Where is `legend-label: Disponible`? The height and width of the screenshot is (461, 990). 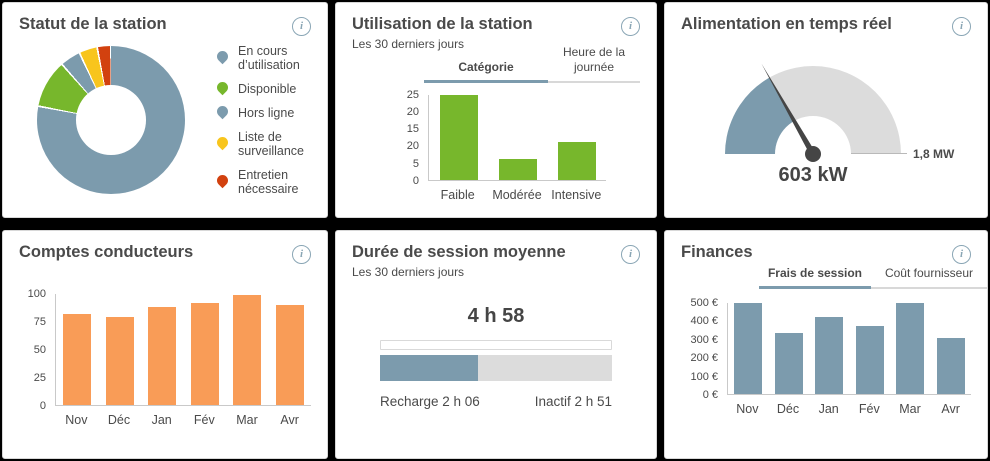
legend-label: Disponible is located at coordinates (267, 89).